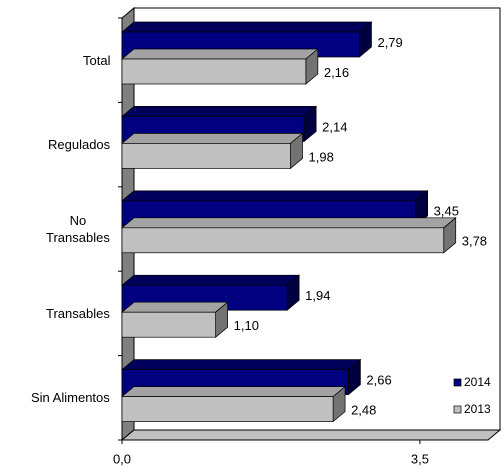  I want to click on y-tick-label: Total, so click(97, 60).